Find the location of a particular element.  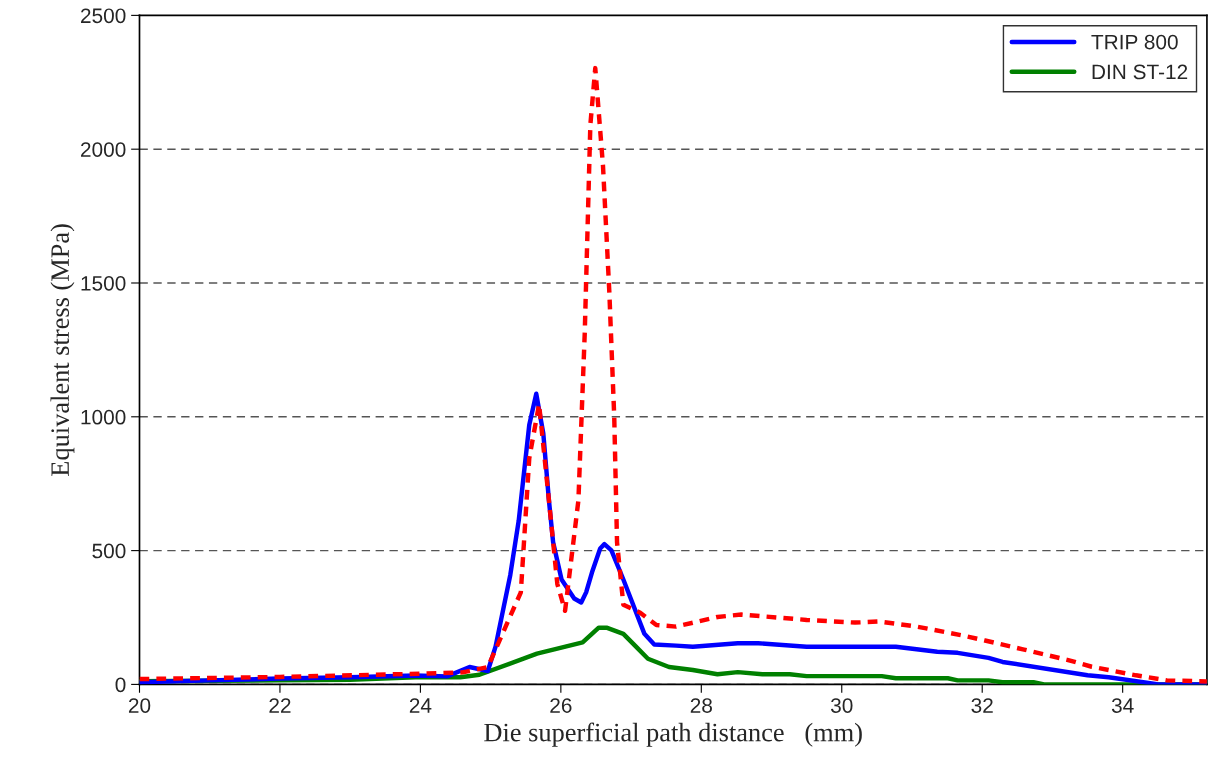

legend-label: TRIP 800 is located at coordinates (1134, 42).